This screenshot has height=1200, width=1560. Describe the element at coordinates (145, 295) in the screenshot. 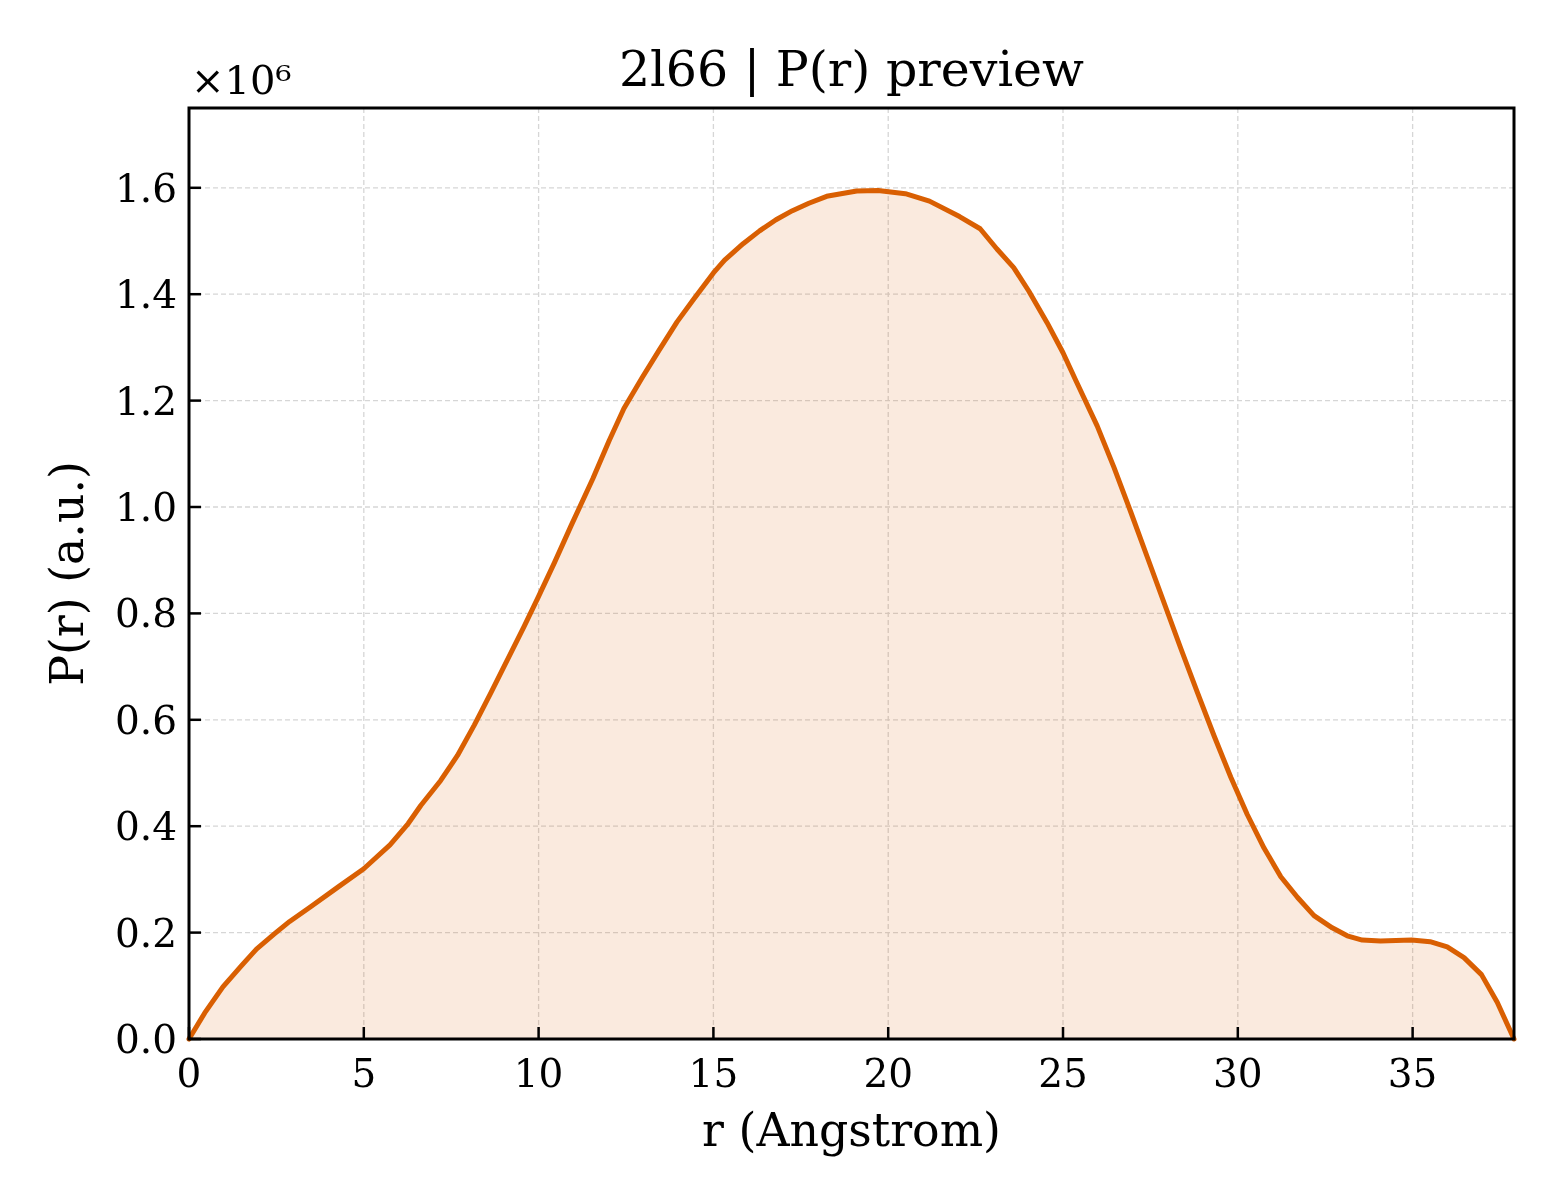

I see `y-tick-label: 1.4` at that location.